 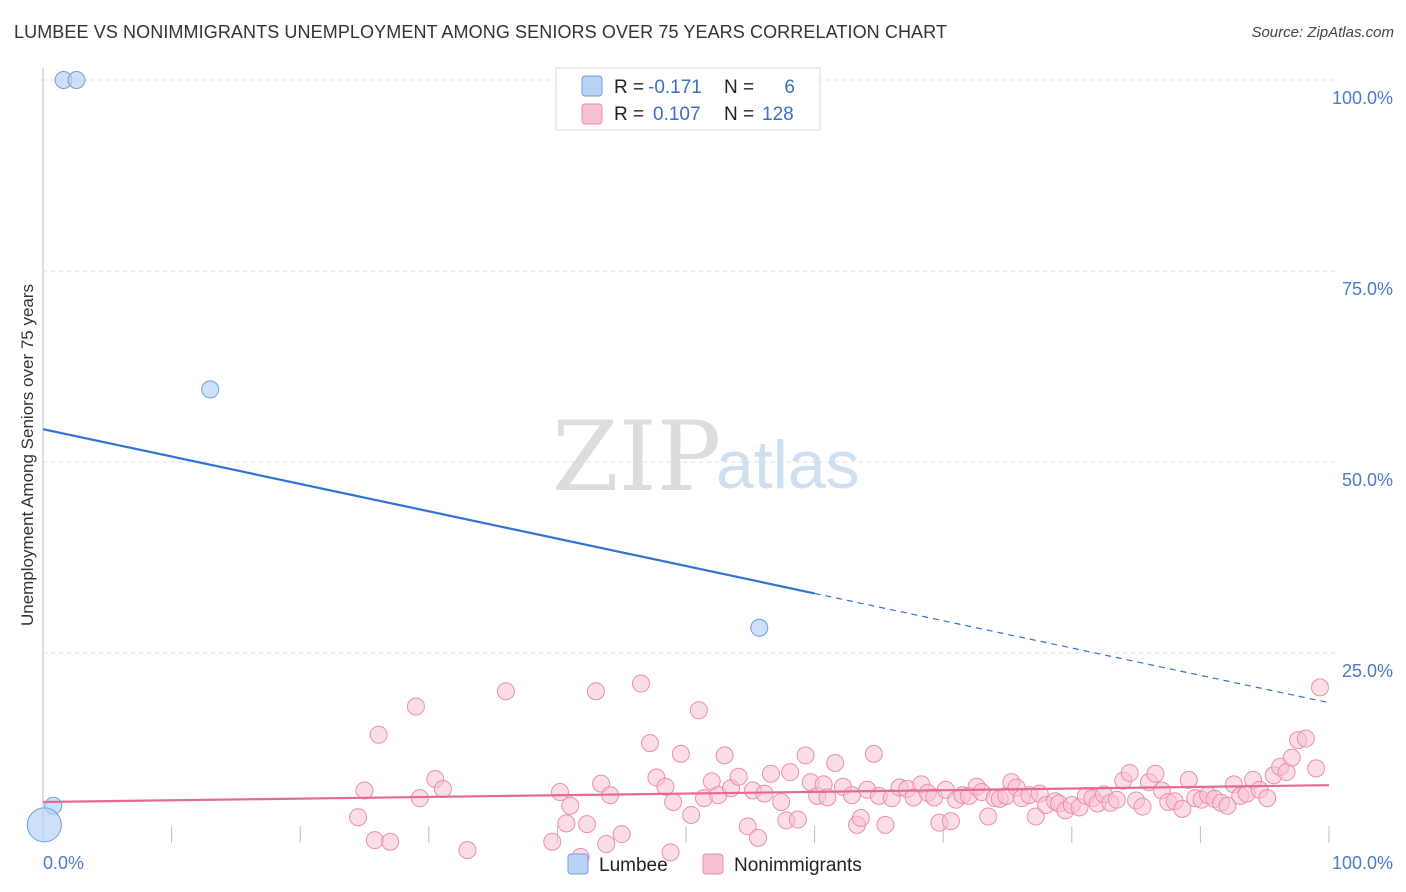 What do you see at coordinates (1322, 32) in the screenshot?
I see `source-credit: Source: ZipAtlas.com` at bounding box center [1322, 32].